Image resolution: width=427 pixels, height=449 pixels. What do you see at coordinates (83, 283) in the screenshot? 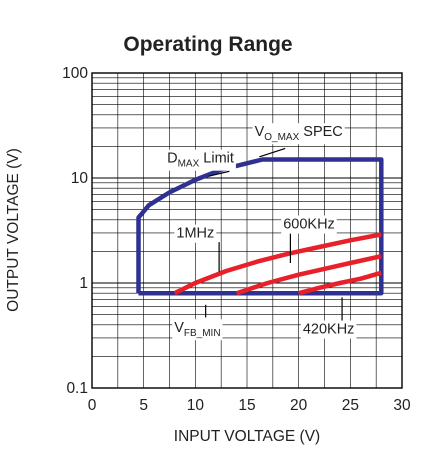
I see `y-tick-label: 1` at bounding box center [83, 283].